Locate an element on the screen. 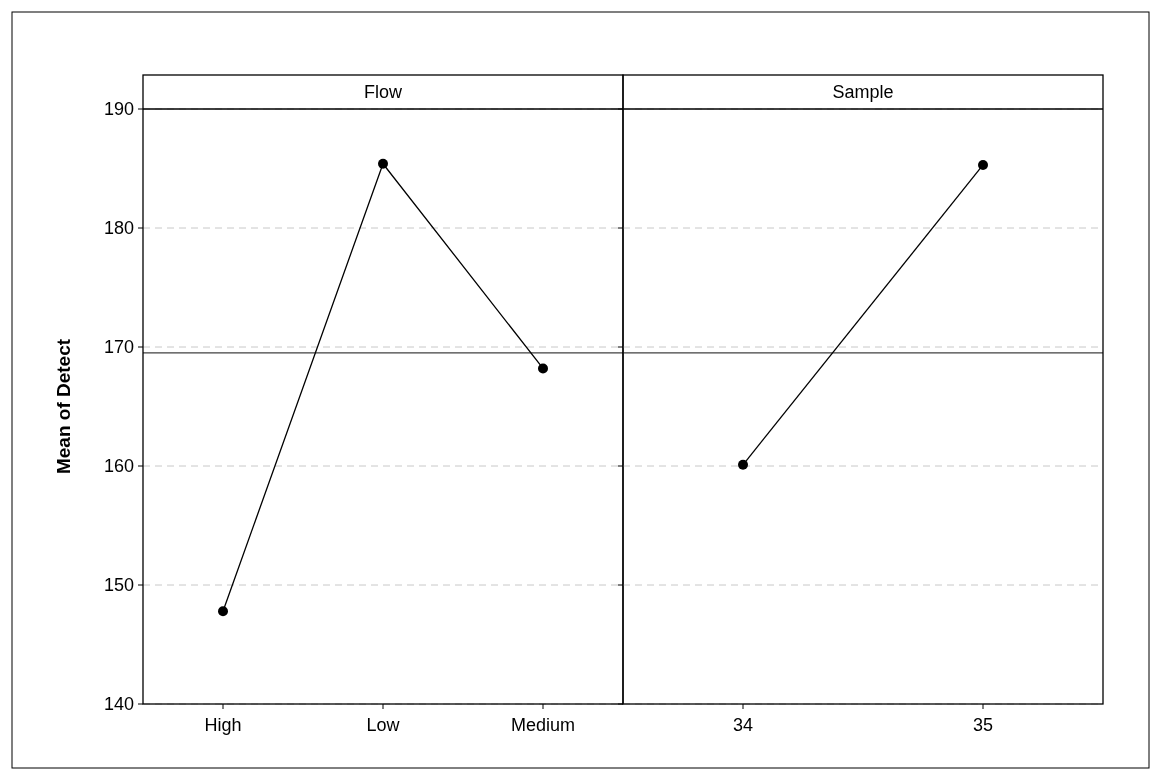 The width and height of the screenshot is (1151, 770). chart-title: Sample is located at coordinates (863, 92).